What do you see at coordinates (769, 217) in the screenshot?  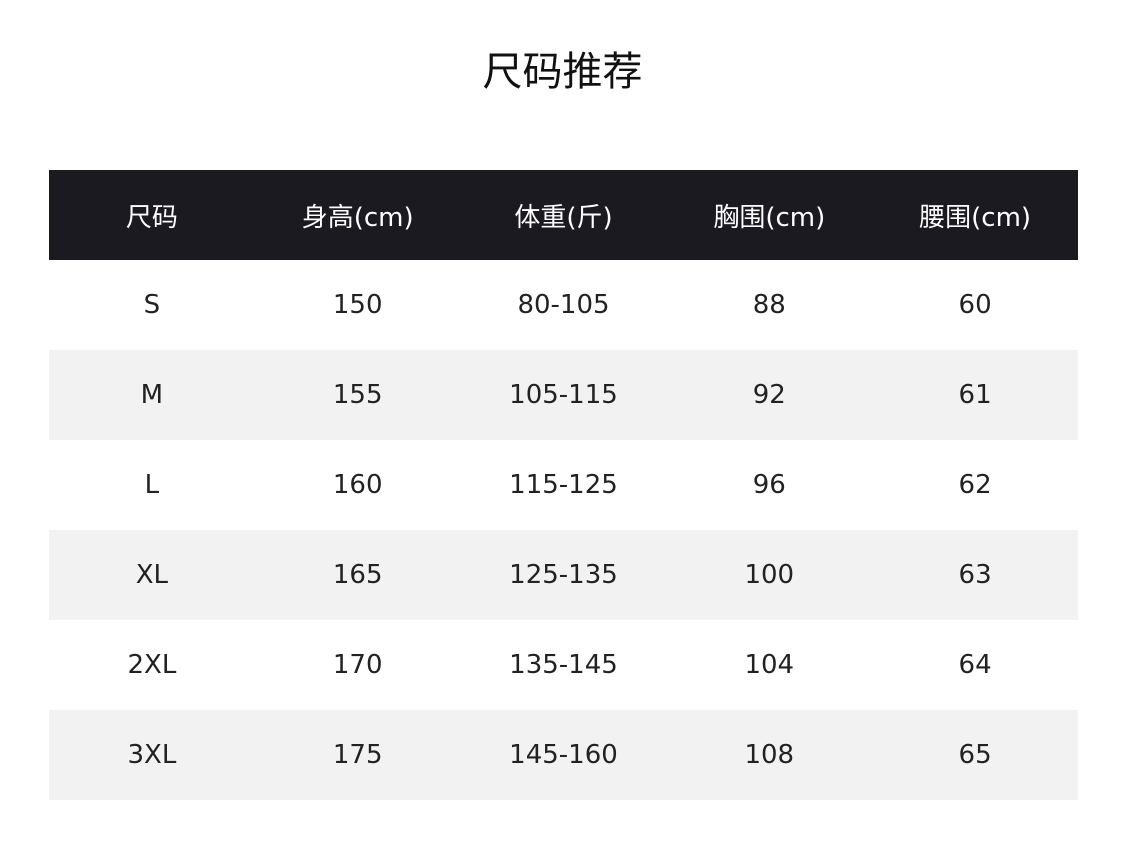 I see `header-chest: 胸围(cm)` at bounding box center [769, 217].